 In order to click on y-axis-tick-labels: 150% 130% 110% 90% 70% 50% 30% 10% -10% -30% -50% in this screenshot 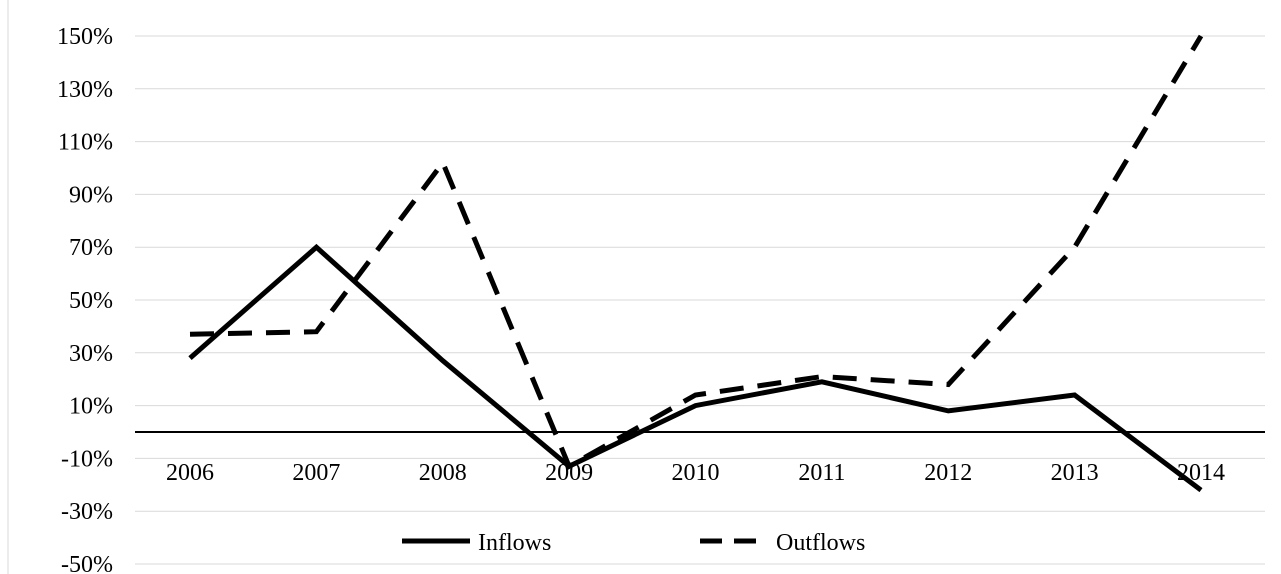, I will do `click(85, 299)`.